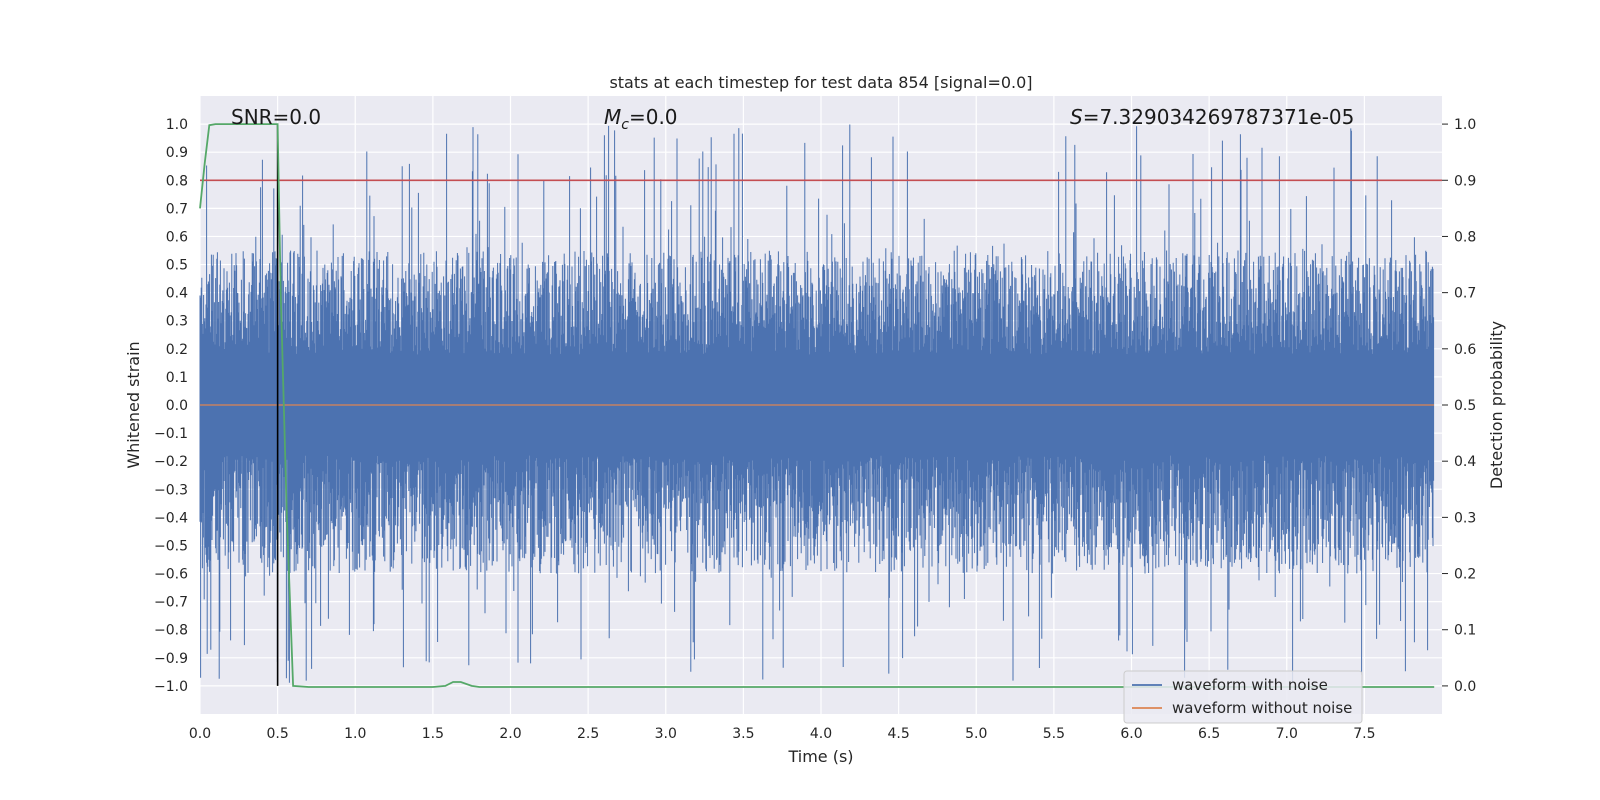  What do you see at coordinates (625, 125) in the screenshot?
I see `mc-subscript: c` at bounding box center [625, 125].